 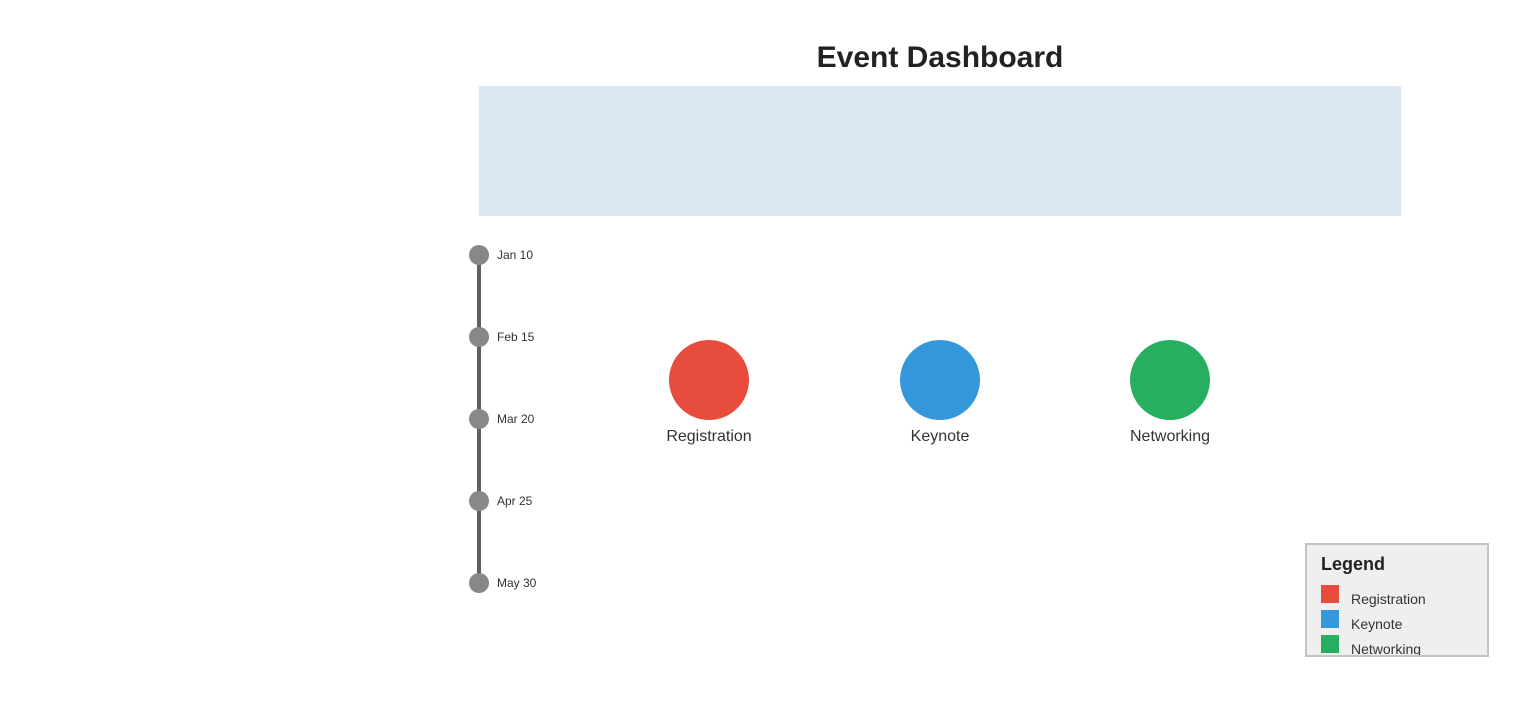 What do you see at coordinates (940, 436) in the screenshot?
I see `event-label: Keynote` at bounding box center [940, 436].